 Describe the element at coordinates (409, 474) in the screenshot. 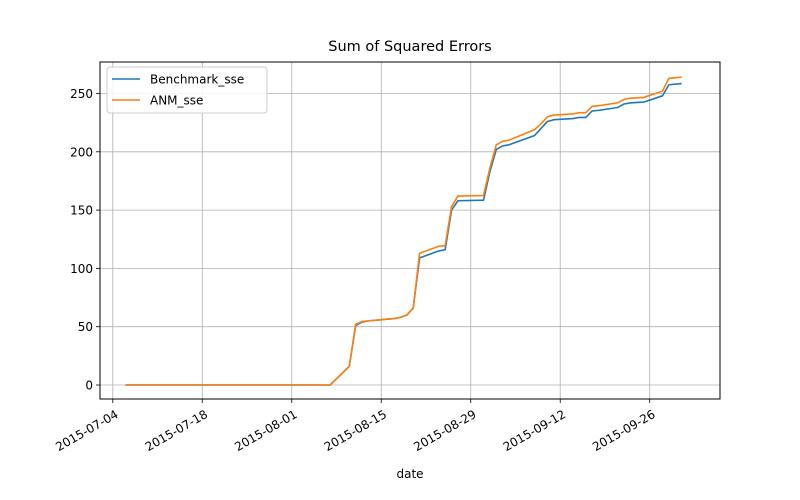

I see `x-axis-label: date` at that location.